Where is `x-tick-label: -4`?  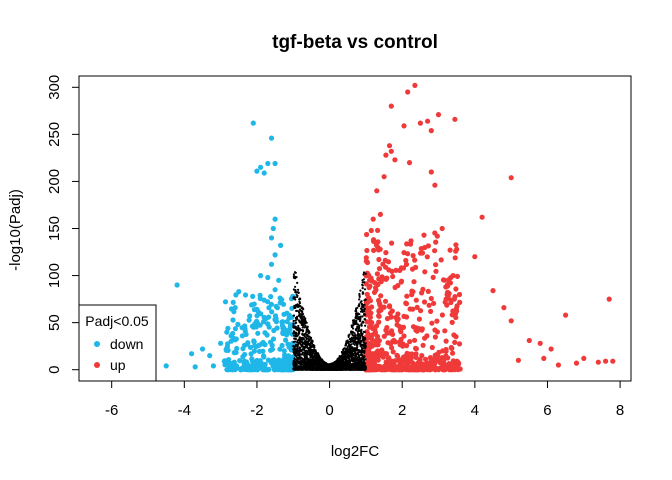 x-tick-label: -4 is located at coordinates (184, 410).